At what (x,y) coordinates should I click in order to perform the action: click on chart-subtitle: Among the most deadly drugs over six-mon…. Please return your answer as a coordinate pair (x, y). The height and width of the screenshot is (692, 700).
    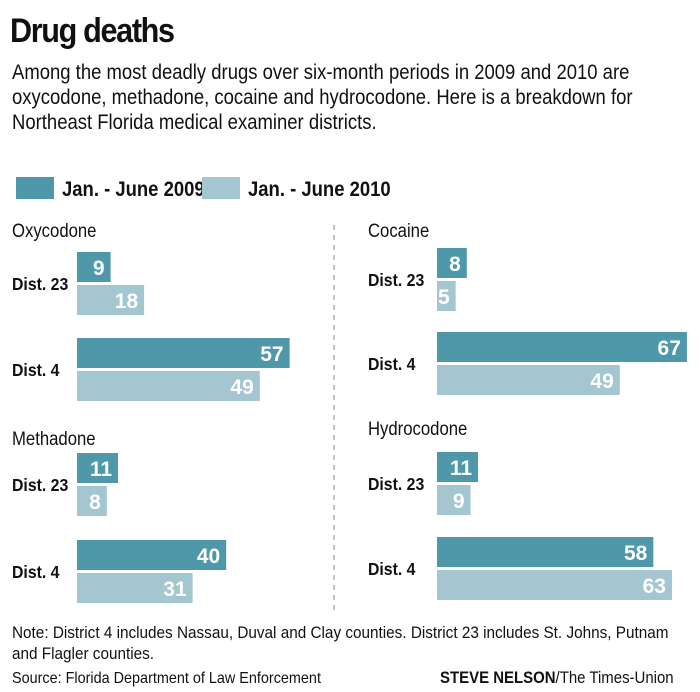
    Looking at the image, I should click on (322, 97).